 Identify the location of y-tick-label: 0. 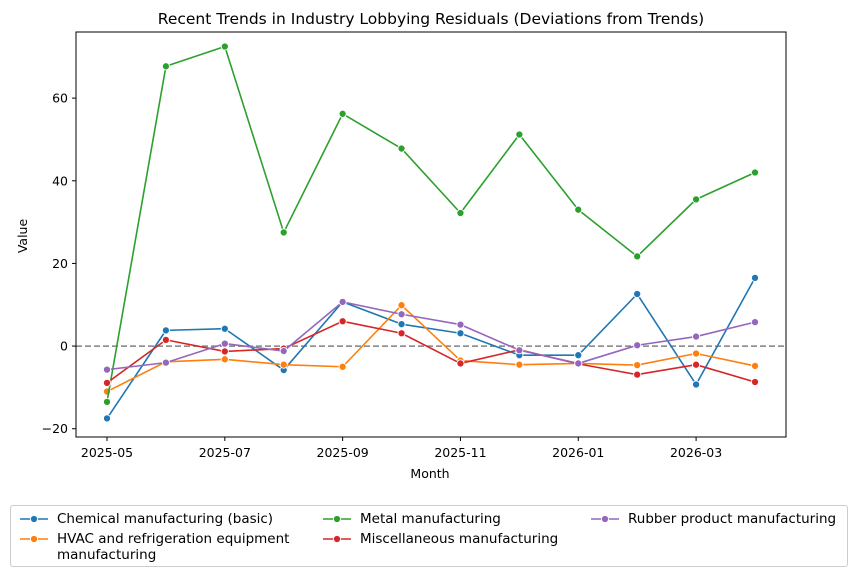
(64, 346).